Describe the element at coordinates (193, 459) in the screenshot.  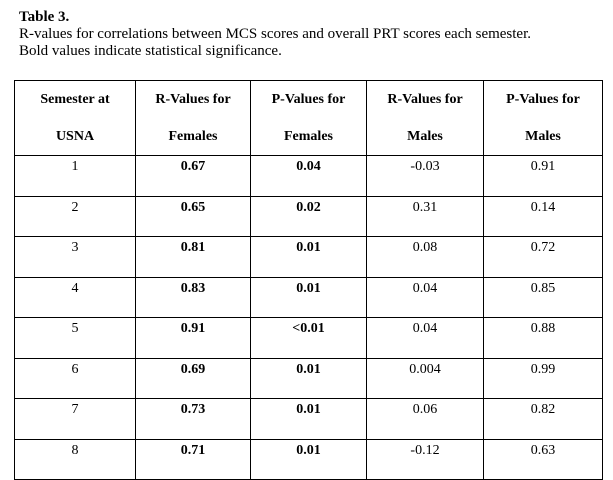
I see `cell-r-females: 0.71` at that location.